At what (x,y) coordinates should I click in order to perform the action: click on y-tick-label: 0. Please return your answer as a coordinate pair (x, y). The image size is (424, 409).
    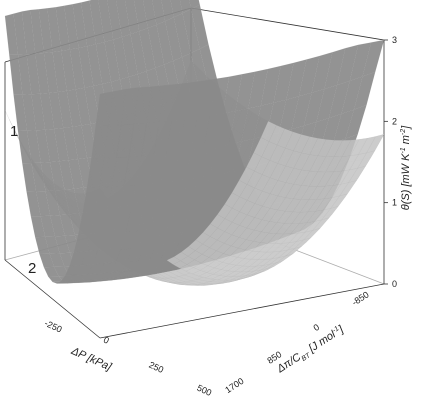
    Looking at the image, I should click on (317, 327).